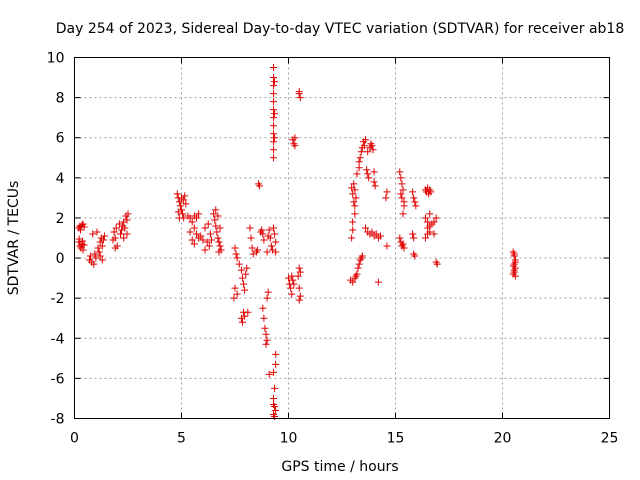 The width and height of the screenshot is (640, 480). I want to click on y-tick-label: -8, so click(58, 420).